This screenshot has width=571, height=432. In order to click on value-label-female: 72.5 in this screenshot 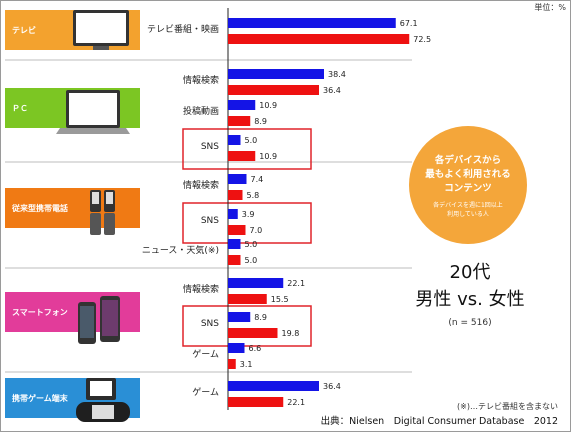, I will do `click(422, 39)`.